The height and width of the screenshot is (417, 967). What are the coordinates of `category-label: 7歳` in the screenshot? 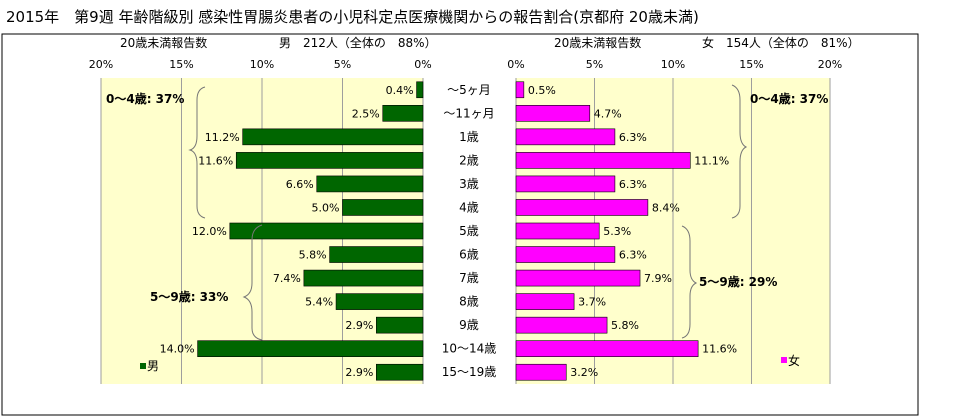 It's located at (469, 278).